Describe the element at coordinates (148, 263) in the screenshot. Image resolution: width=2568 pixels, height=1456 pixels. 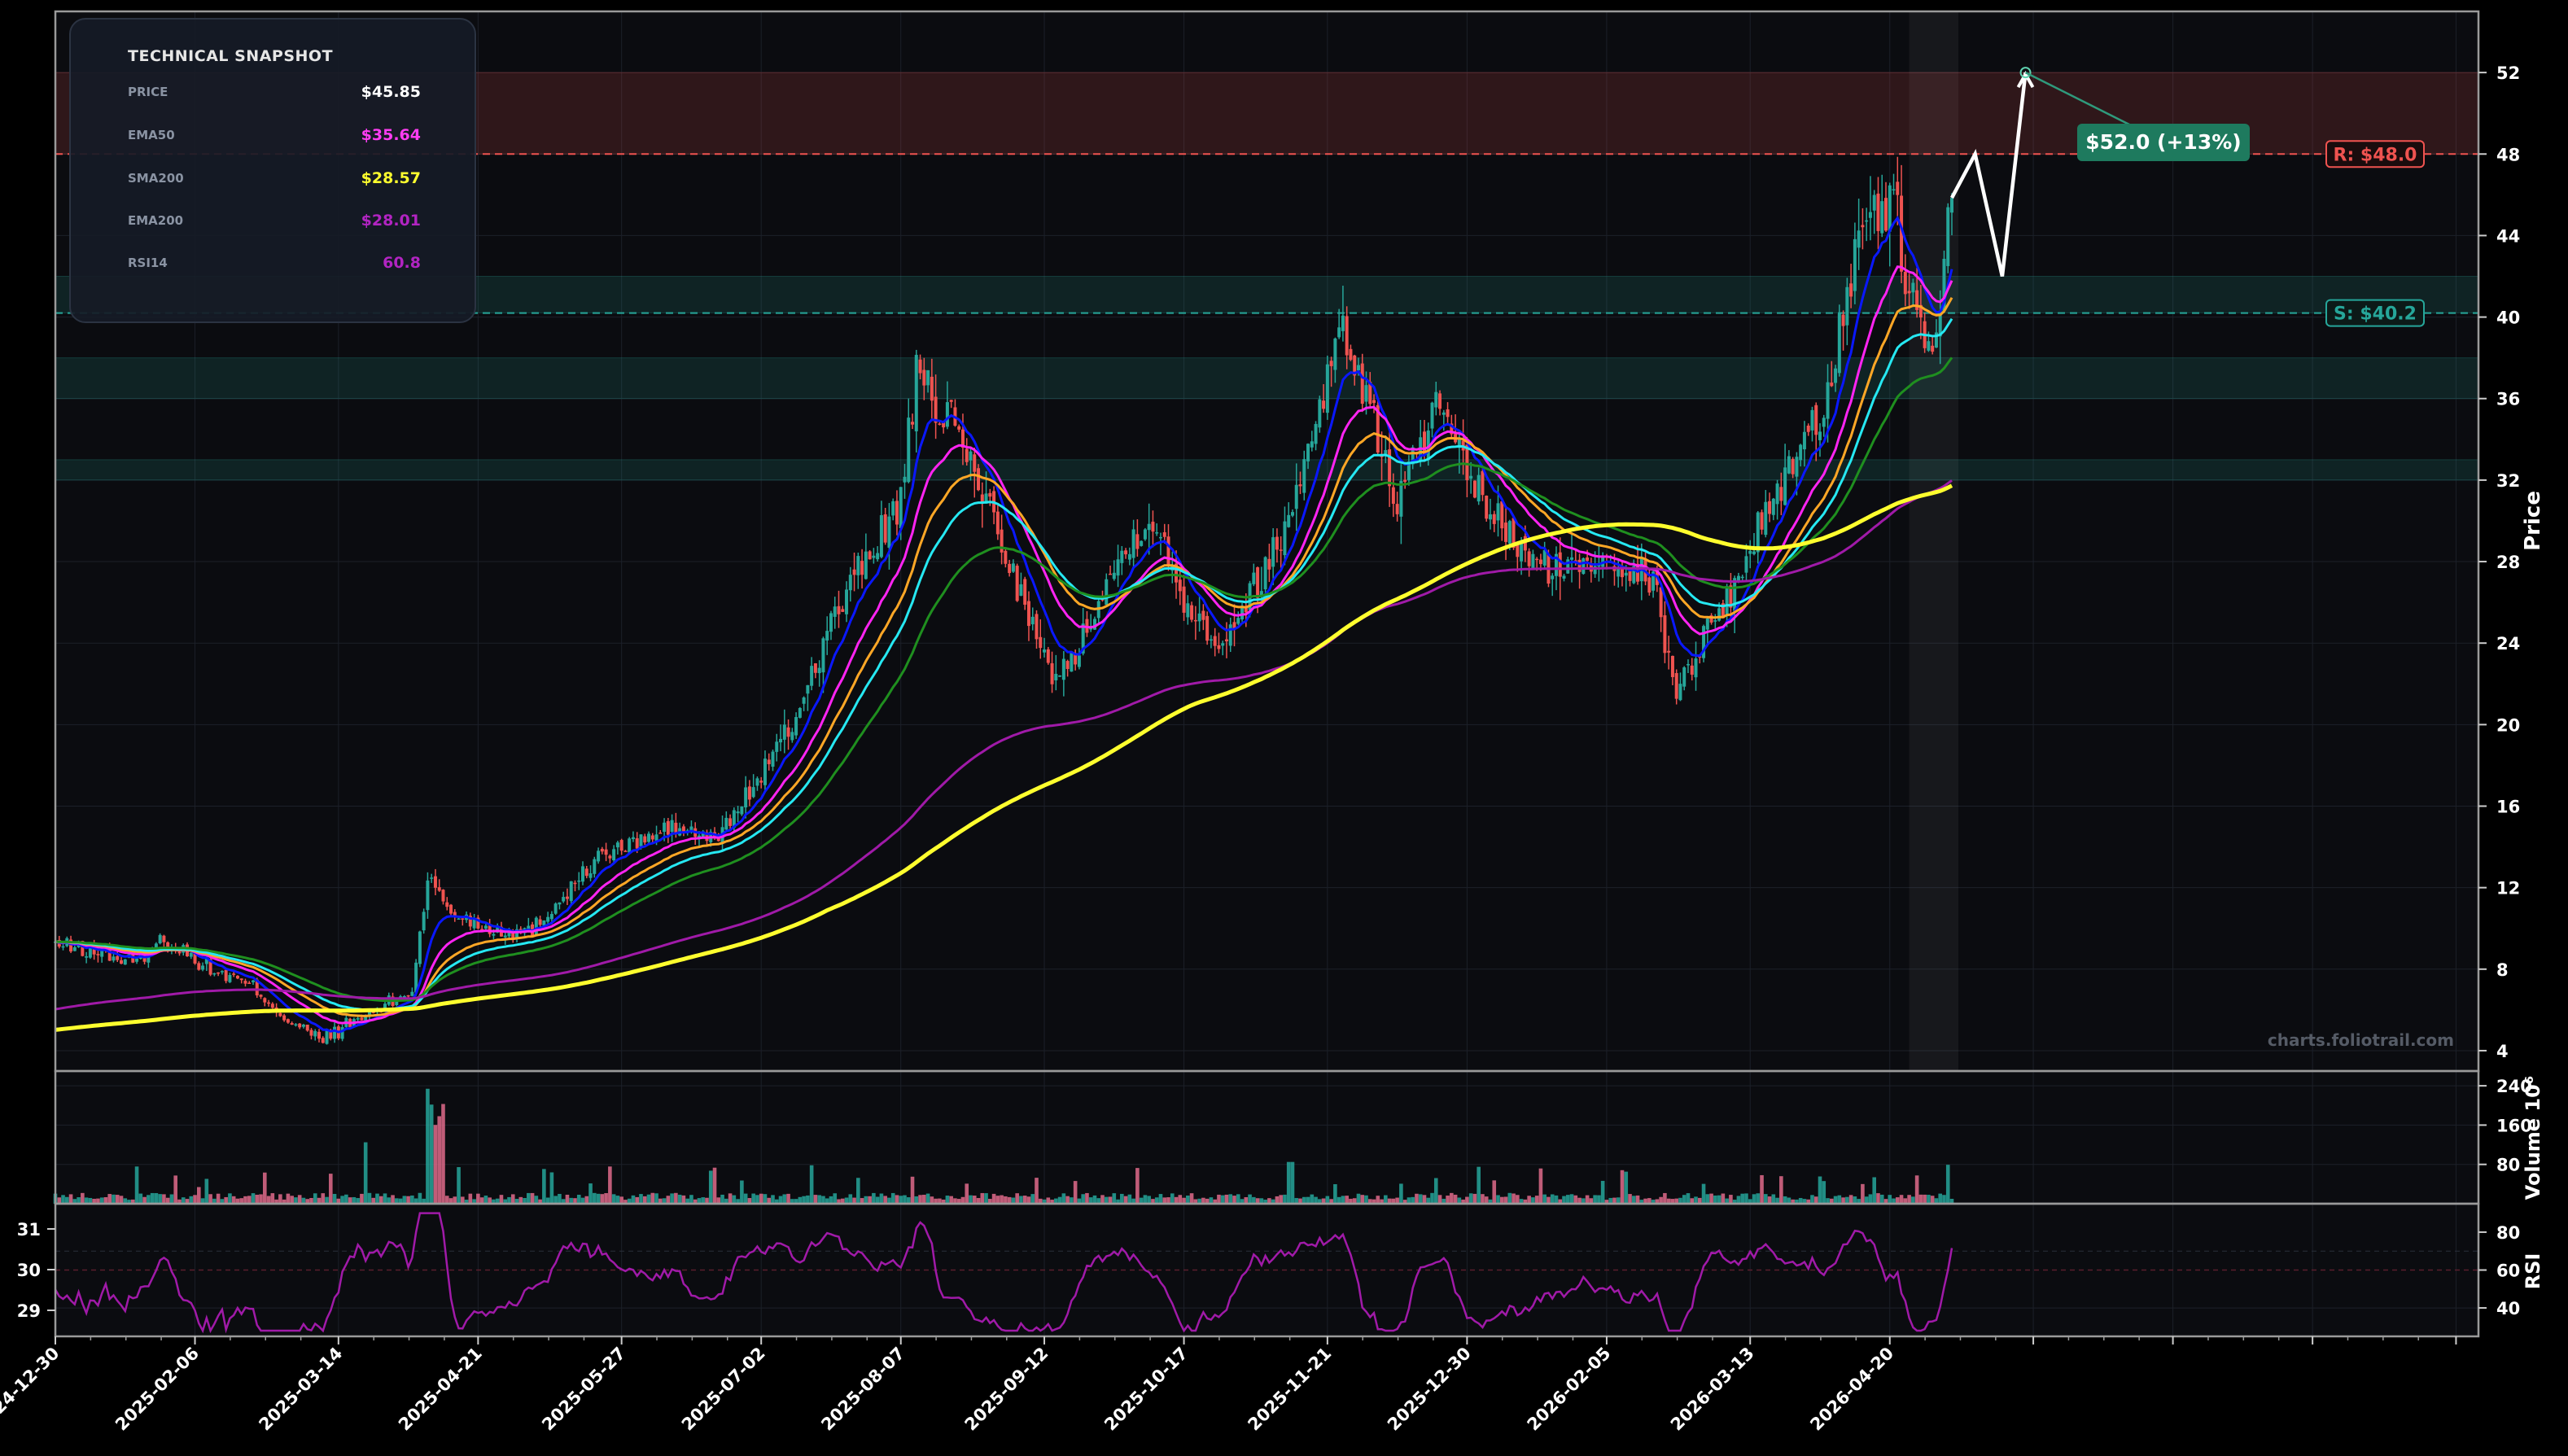
I see `snapshot-label: RSI14` at that location.